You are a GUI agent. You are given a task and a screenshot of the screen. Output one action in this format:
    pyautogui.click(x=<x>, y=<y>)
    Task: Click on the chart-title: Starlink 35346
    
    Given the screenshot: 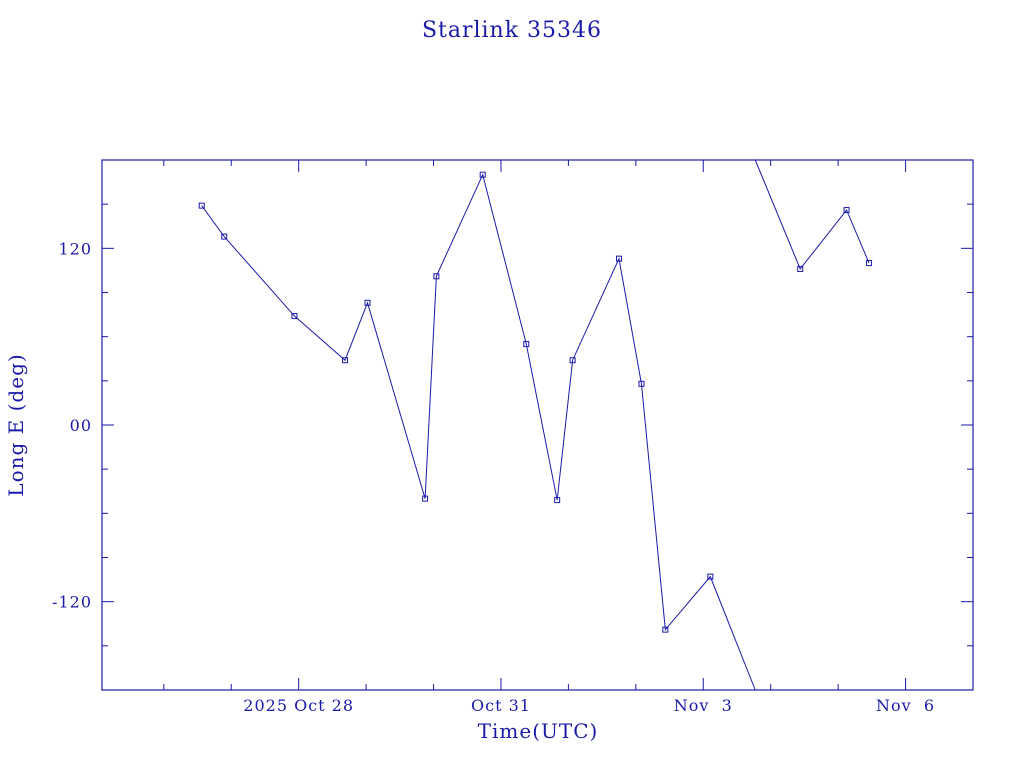 What is the action you would take?
    pyautogui.click(x=512, y=30)
    